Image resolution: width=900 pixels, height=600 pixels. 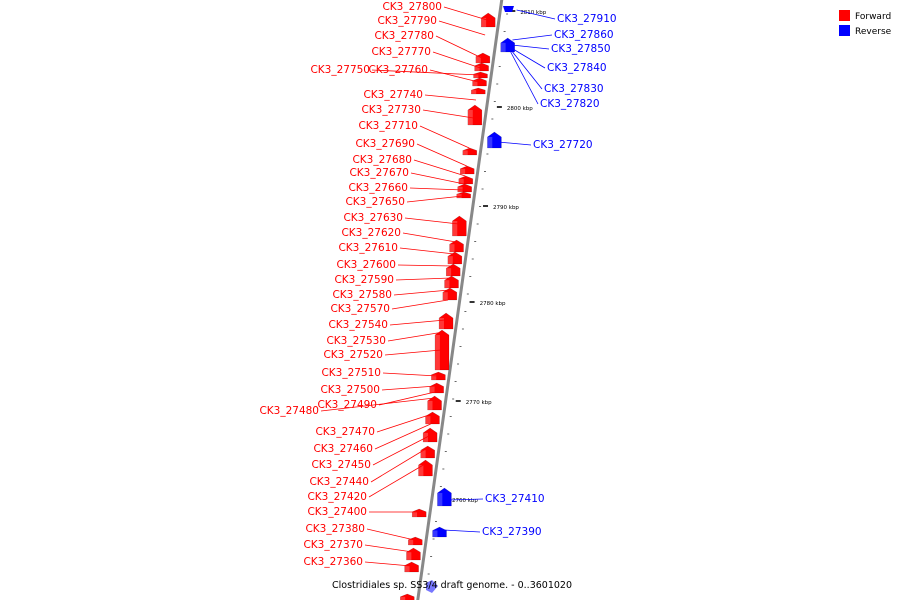 What do you see at coordinates (375, 202) in the screenshot?
I see `forward-gene-label: CK3_27650` at bounding box center [375, 202].